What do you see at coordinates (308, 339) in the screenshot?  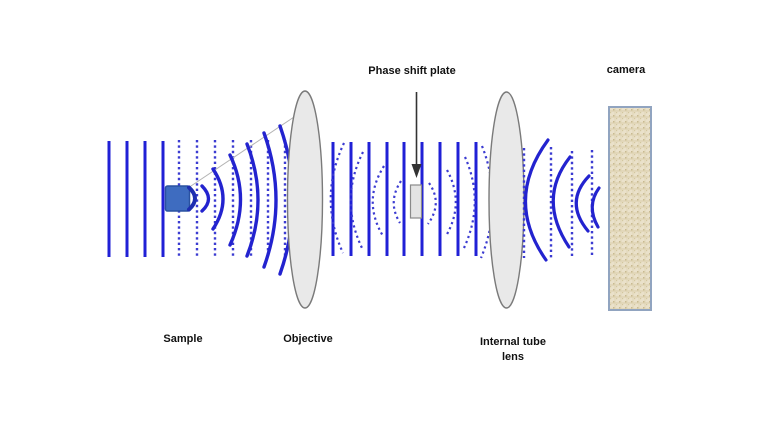 I see `objective-label: Objective` at bounding box center [308, 339].